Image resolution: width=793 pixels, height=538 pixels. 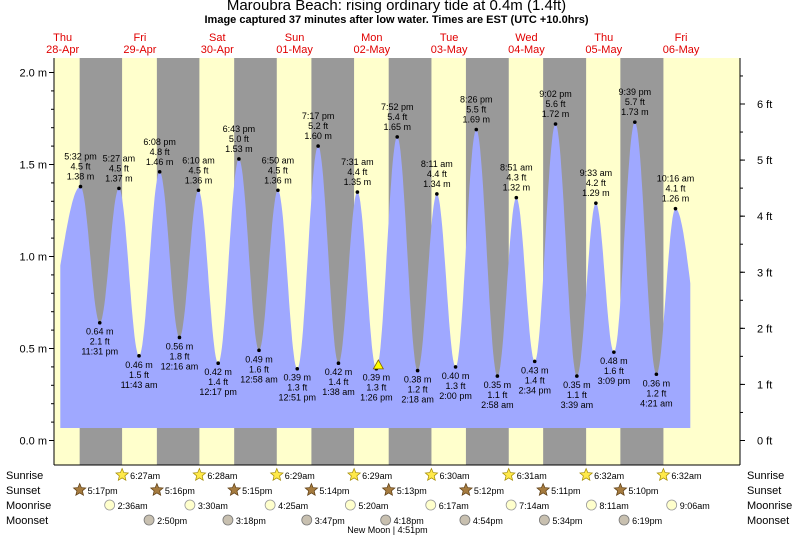 What do you see at coordinates (378, 364) in the screenshot?
I see `current-tide-marker` at bounding box center [378, 364].